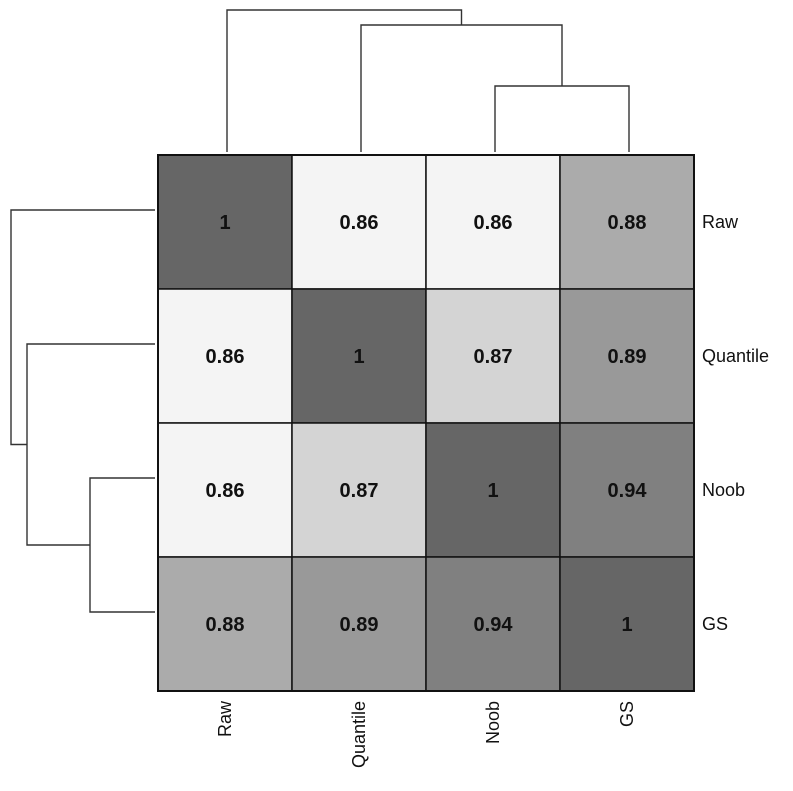  I want to click on cell-gs-gs, so click(627, 624).